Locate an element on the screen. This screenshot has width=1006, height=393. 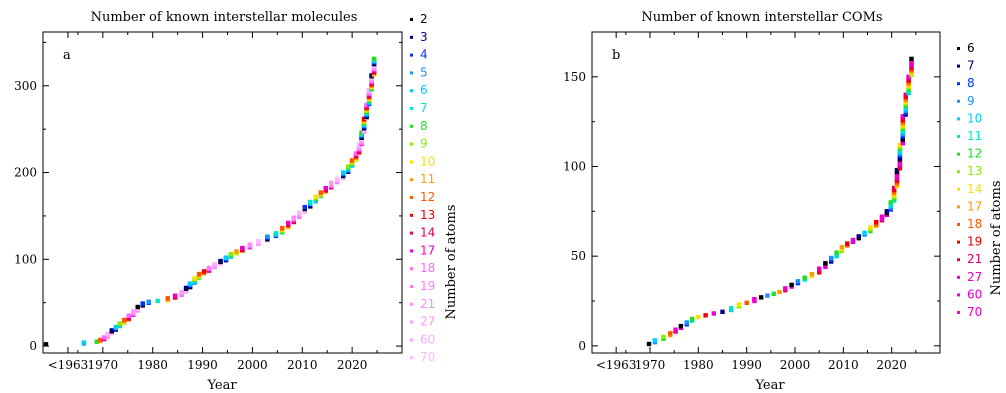
legend-label: 5 is located at coordinates (424, 72).